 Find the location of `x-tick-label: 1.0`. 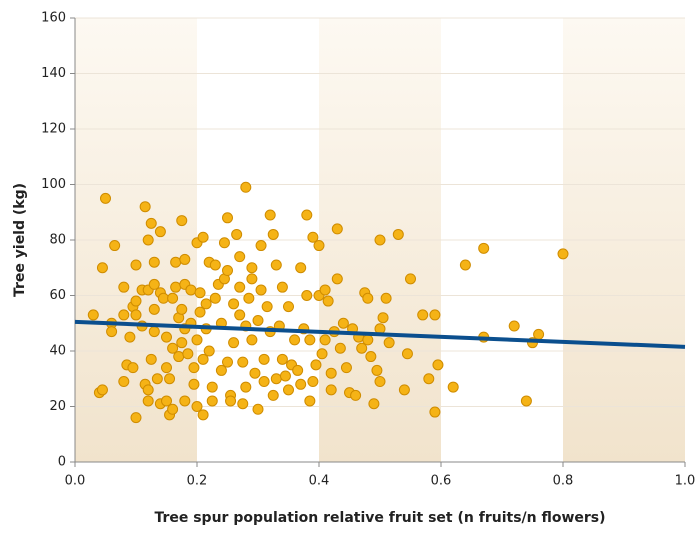

x-tick-label: 1.0 is located at coordinates (685, 481).